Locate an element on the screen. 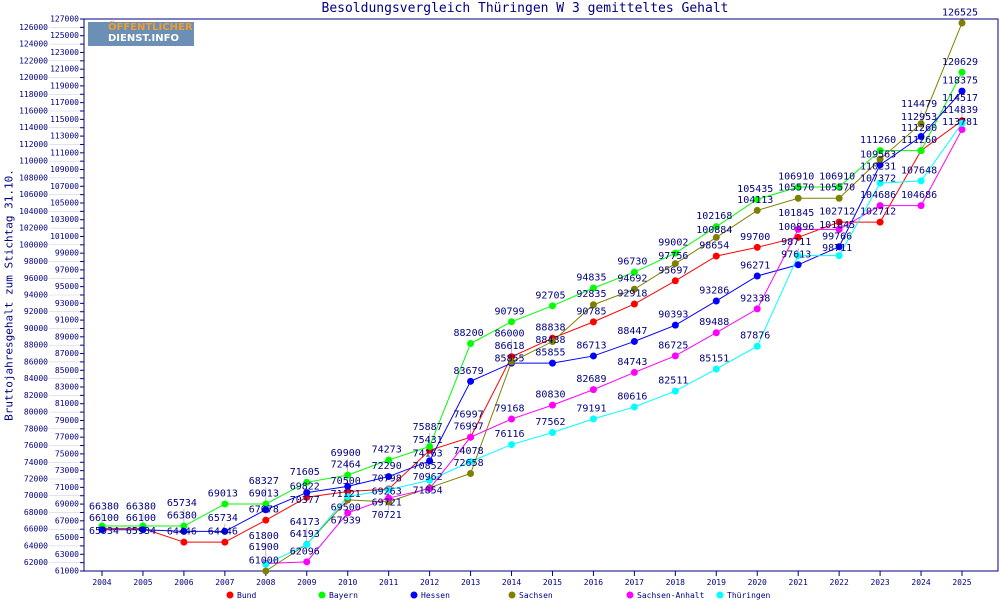  y-tick-label: 86000 is located at coordinates (36, 361).